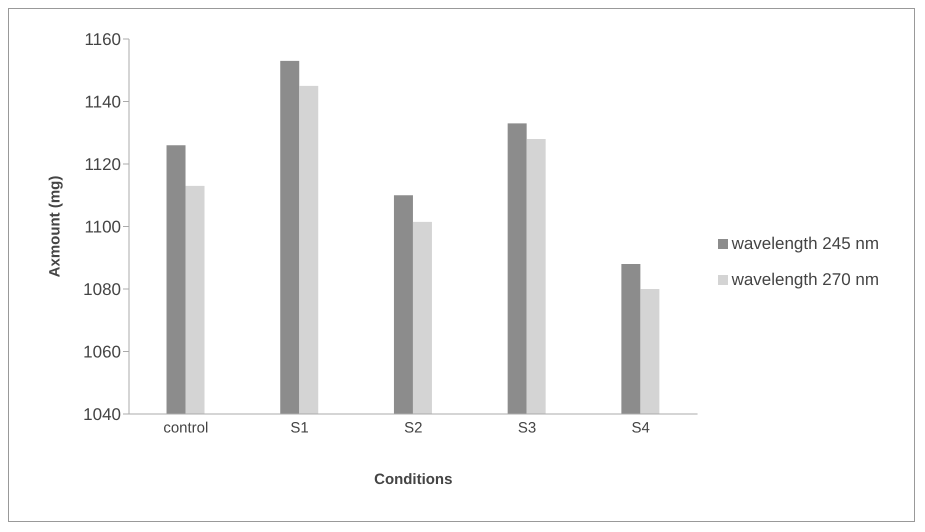  Describe the element at coordinates (102, 352) in the screenshot. I see `y-tick-label: 1060` at that location.